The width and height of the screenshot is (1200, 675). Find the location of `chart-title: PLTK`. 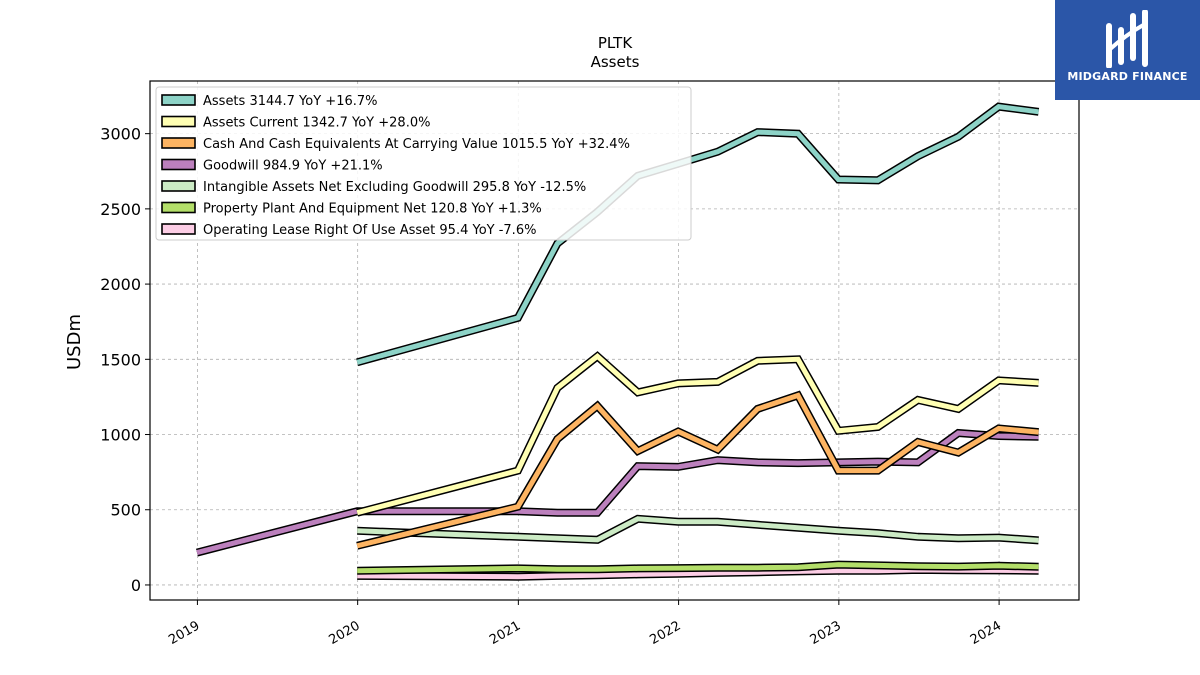

chart-title: PLTK is located at coordinates (615, 43).